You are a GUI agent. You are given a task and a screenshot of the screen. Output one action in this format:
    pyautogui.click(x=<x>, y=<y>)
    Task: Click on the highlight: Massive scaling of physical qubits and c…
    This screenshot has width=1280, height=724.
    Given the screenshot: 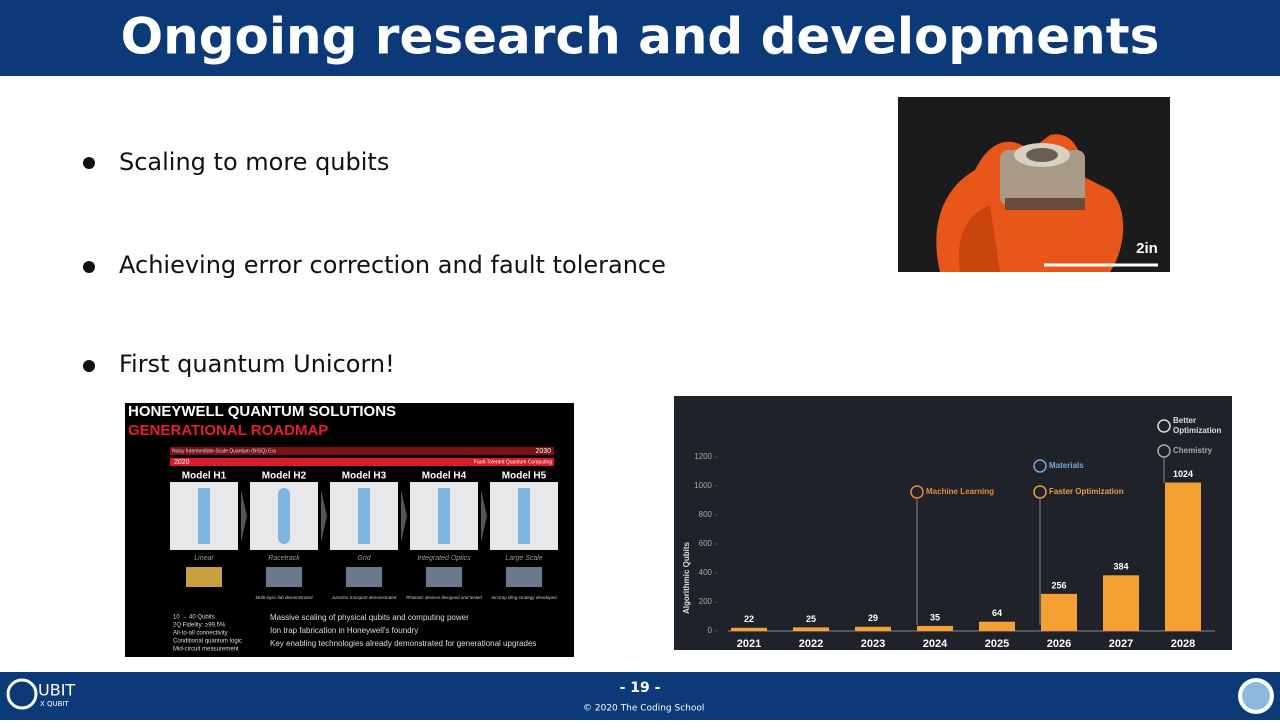 What is the action you would take?
    pyautogui.click(x=369, y=617)
    